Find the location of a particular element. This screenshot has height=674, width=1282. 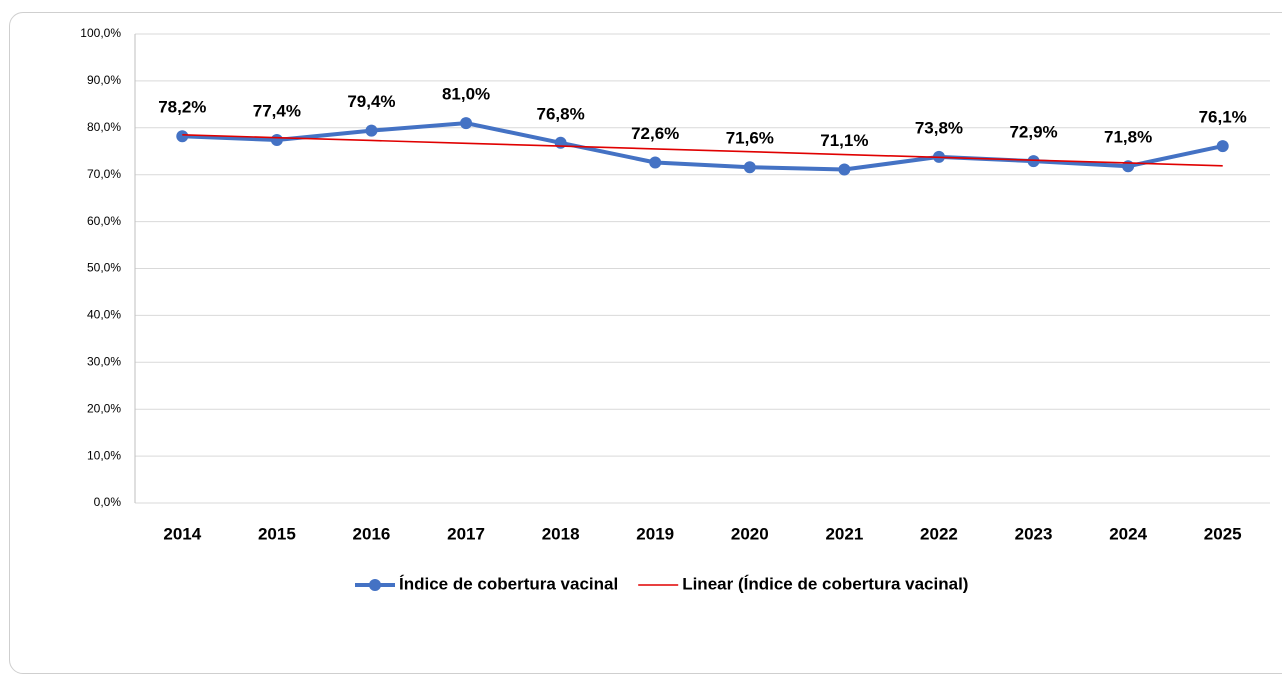

data-label: 81,0% is located at coordinates (466, 94).